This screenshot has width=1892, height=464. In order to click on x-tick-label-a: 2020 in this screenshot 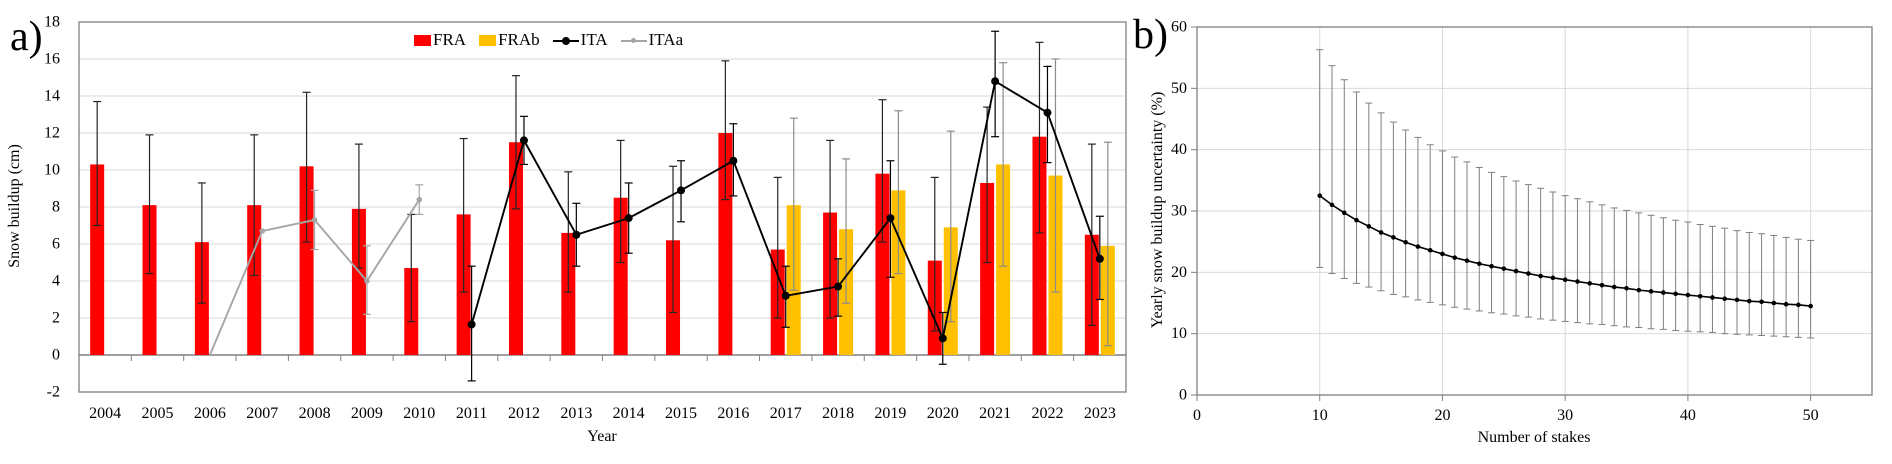, I will do `click(943, 413)`.